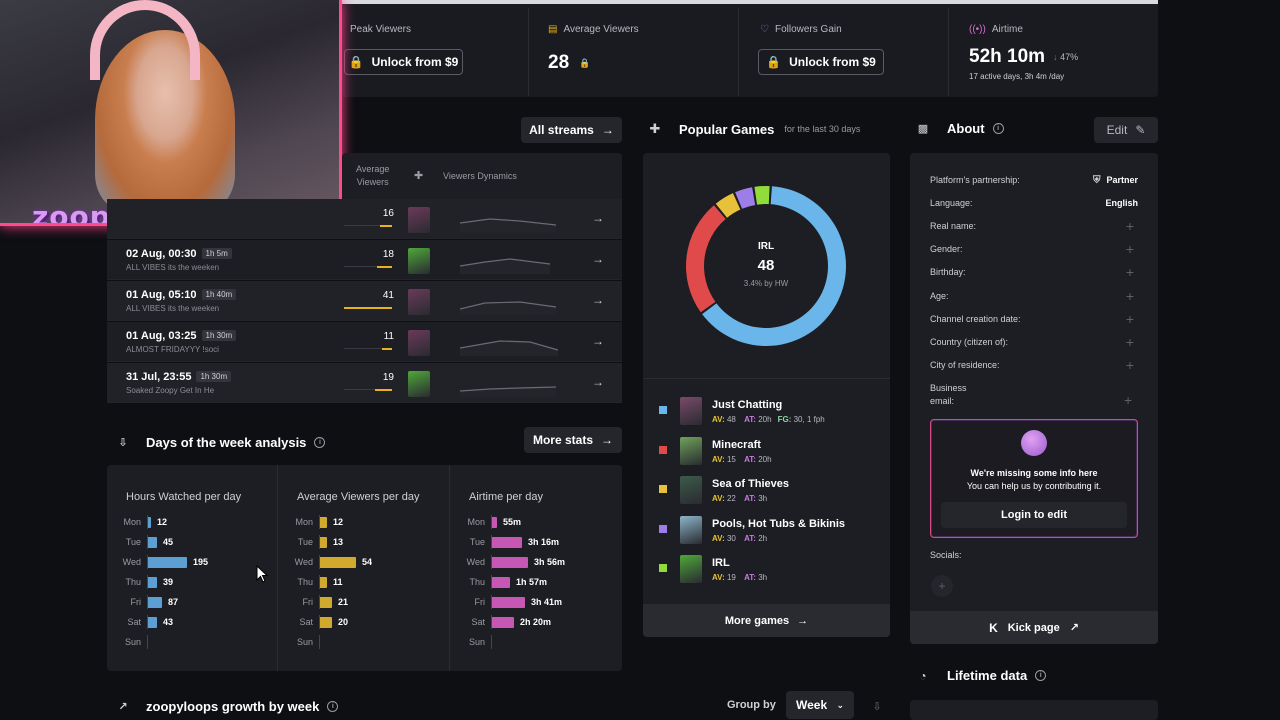 This screenshot has height=720, width=1280. Describe the element at coordinates (368, 308) in the screenshot. I see `stream-viewers-bar` at that location.